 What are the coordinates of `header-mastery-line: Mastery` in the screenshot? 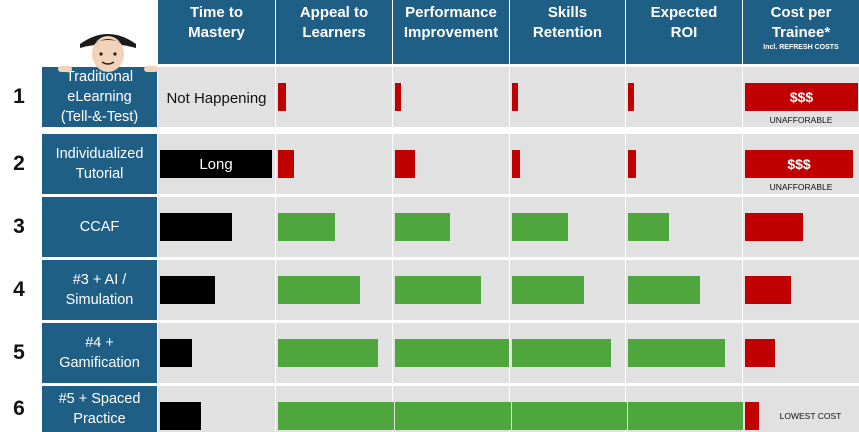 It's located at (216, 32).